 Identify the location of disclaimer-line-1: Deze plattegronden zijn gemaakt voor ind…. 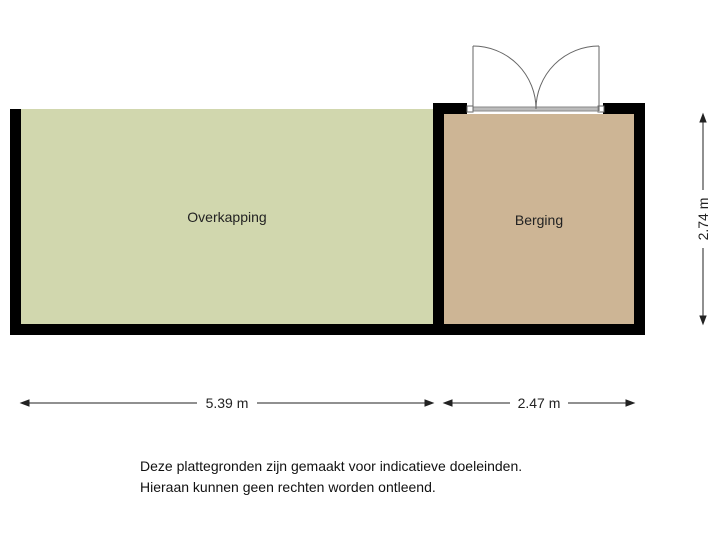
(331, 466).